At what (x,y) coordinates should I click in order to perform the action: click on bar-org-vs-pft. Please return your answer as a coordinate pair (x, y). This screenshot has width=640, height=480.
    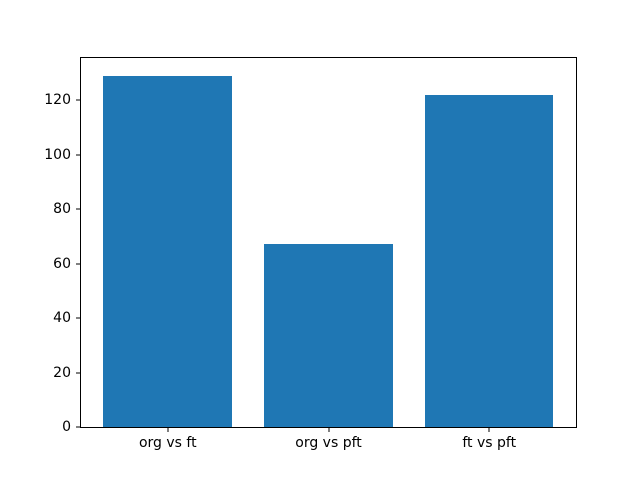
    Looking at the image, I should click on (328, 335).